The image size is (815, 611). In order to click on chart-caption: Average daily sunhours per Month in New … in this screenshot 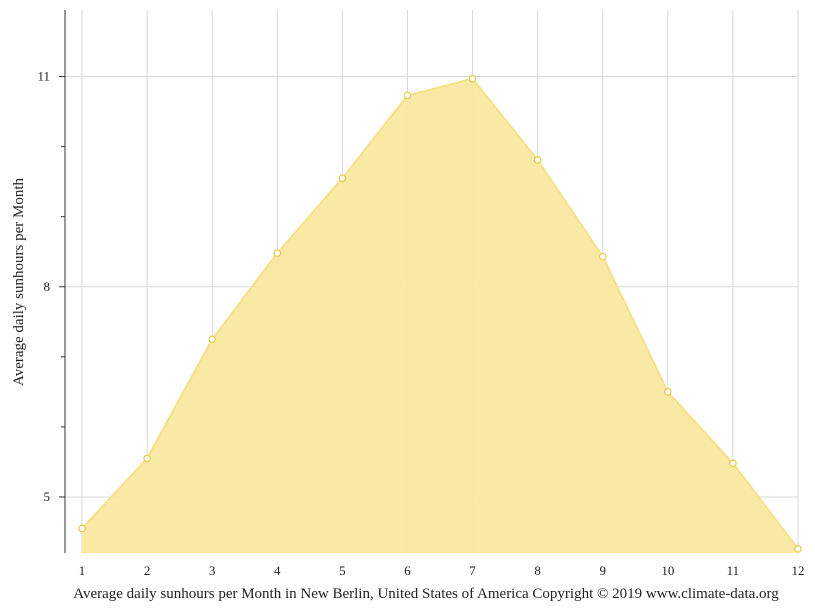, I will do `click(426, 594)`.